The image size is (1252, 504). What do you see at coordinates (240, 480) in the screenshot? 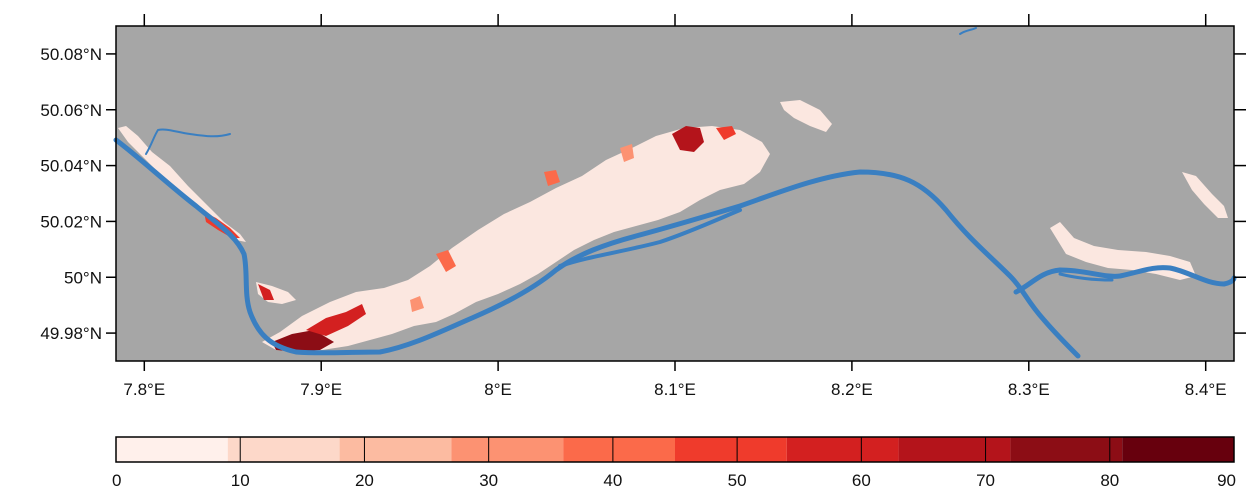
I see `colorbar-tick-label: 10` at bounding box center [240, 480].